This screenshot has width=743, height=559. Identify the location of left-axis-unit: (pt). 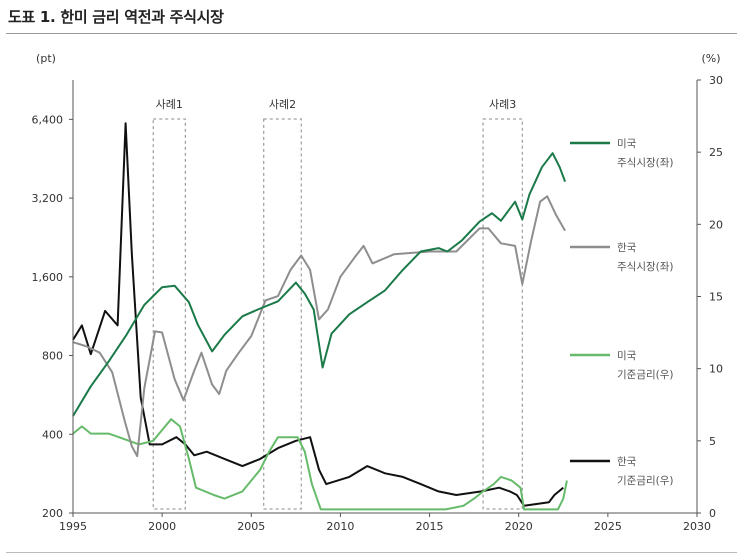
(46, 58).